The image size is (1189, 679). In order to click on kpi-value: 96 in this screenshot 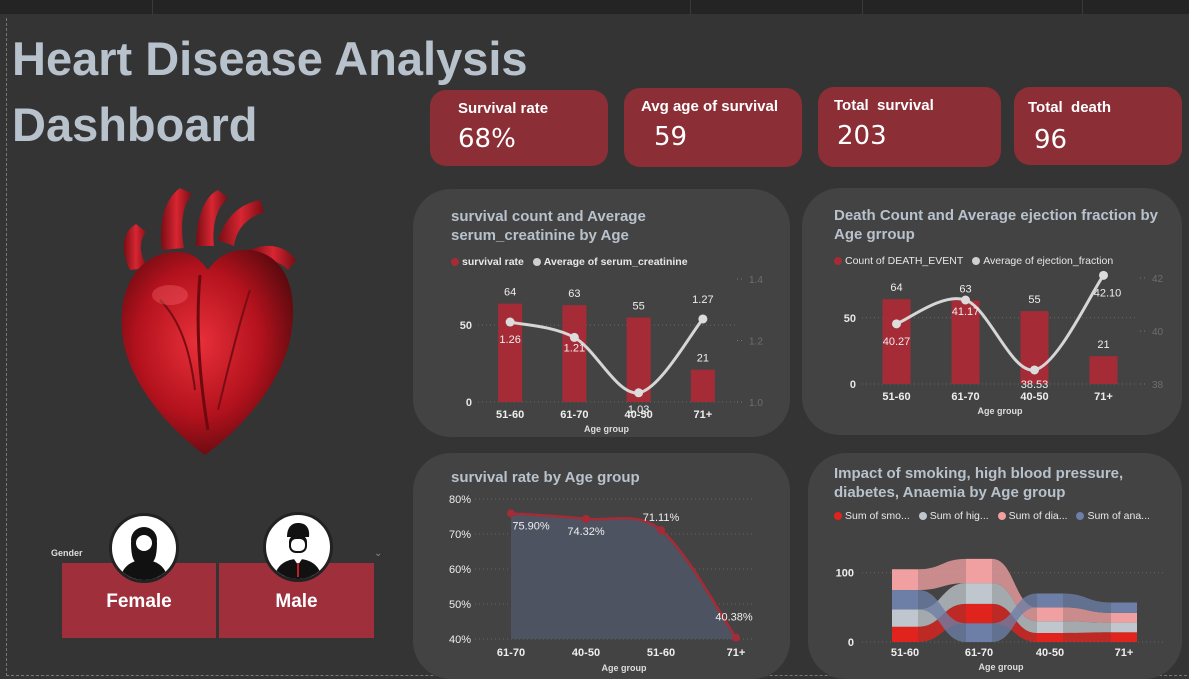, I will do `click(1051, 140)`.